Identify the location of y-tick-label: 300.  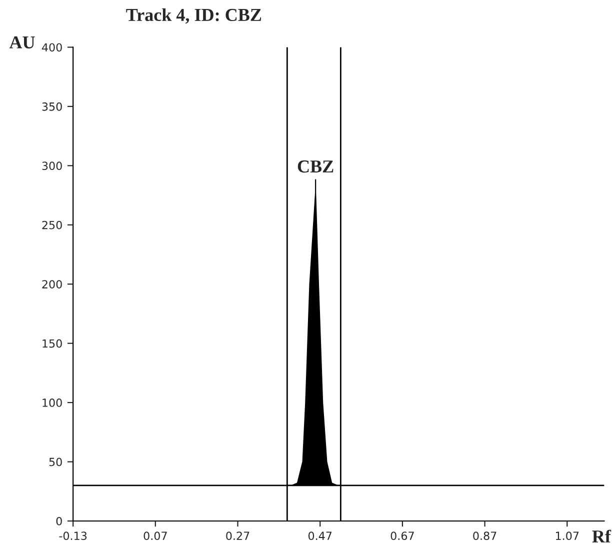
(52, 166).